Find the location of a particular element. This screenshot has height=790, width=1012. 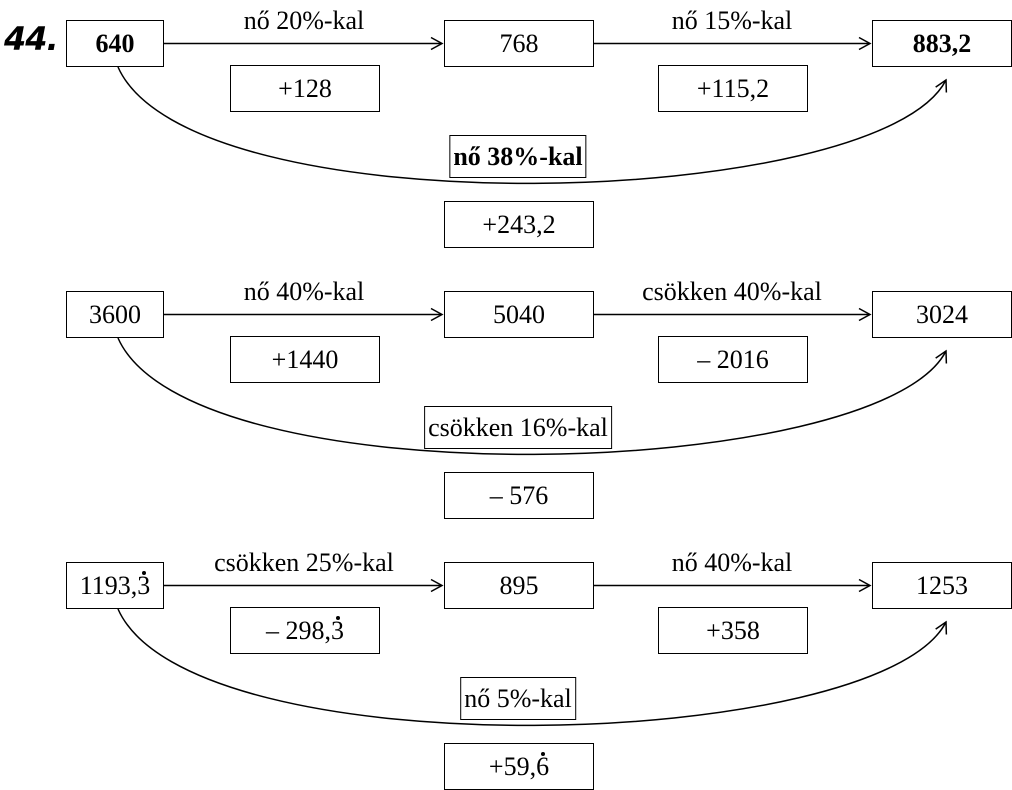

start-value-box: 1193, 3 is located at coordinates (115, 585).